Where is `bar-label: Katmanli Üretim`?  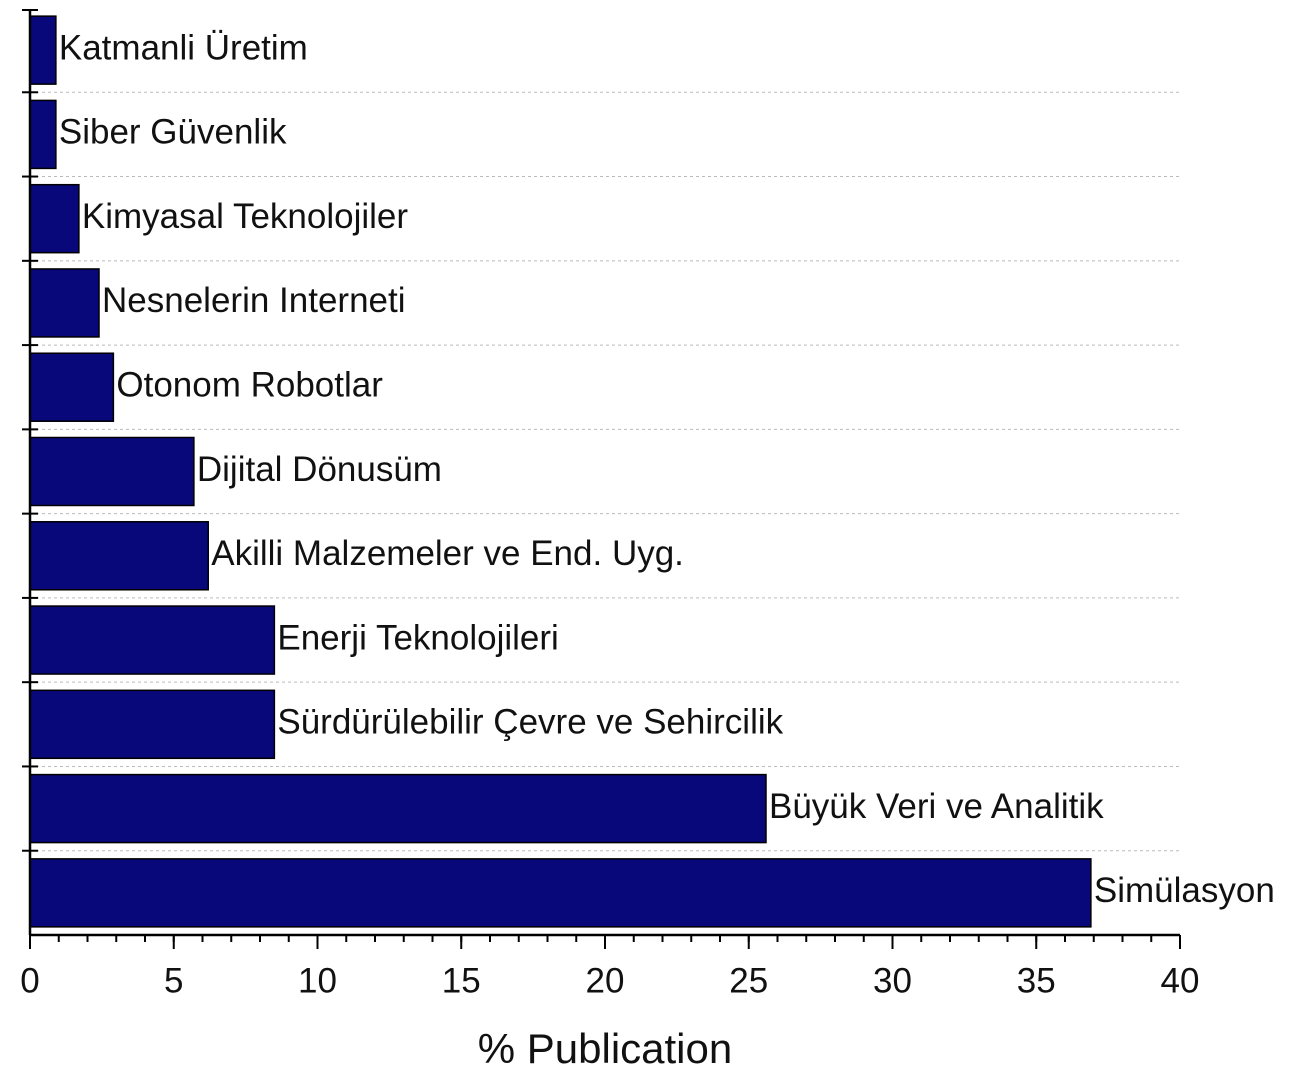
bar-label: Katmanli Üretim is located at coordinates (183, 47).